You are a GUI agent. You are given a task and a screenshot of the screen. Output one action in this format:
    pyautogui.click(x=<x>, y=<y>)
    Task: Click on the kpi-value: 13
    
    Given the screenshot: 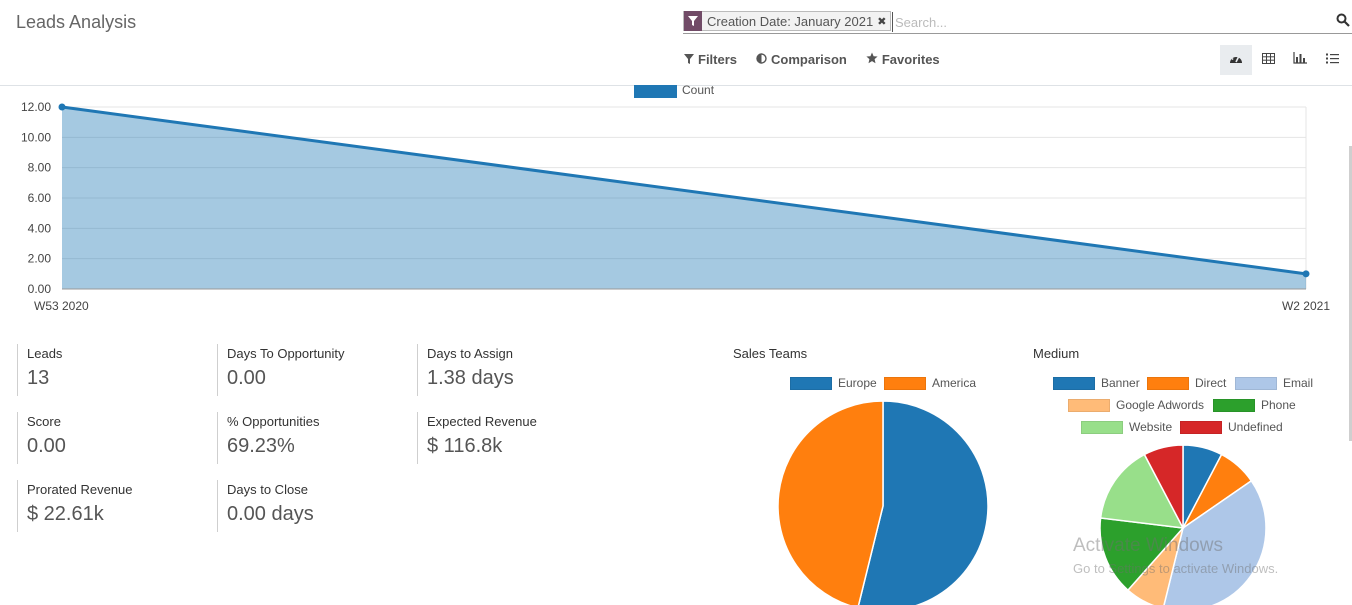 What is the action you would take?
    pyautogui.click(x=38, y=378)
    